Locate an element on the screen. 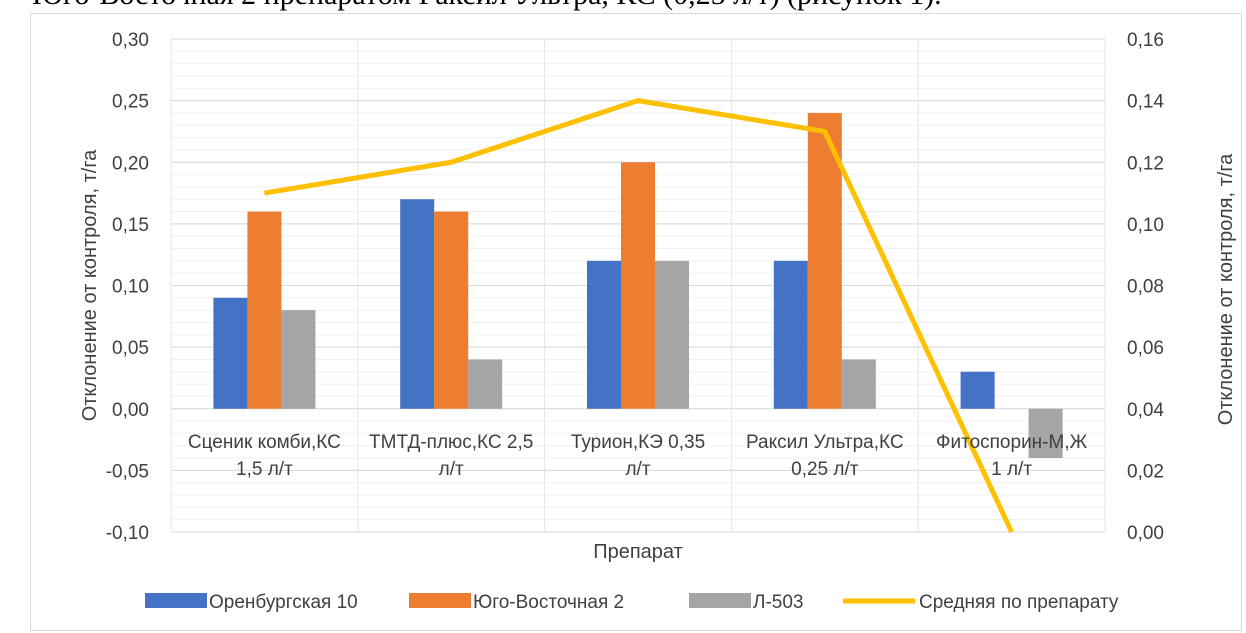  legend-label: Оренбургская 10 is located at coordinates (283, 602).